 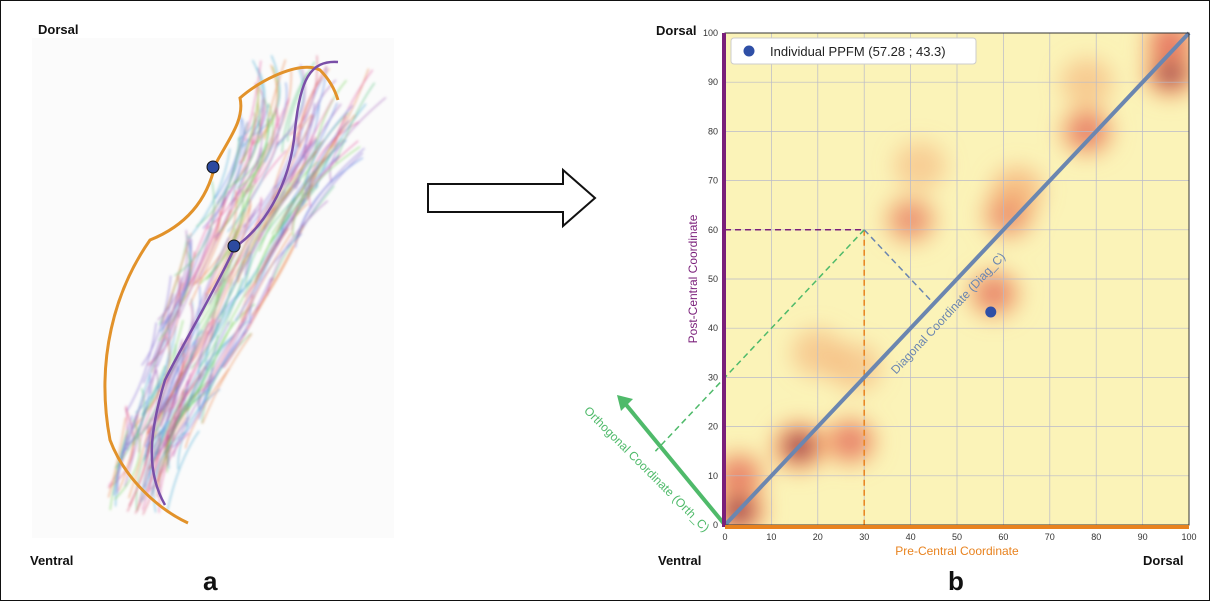 I want to click on x-tick-30: 30, so click(x=864, y=537).